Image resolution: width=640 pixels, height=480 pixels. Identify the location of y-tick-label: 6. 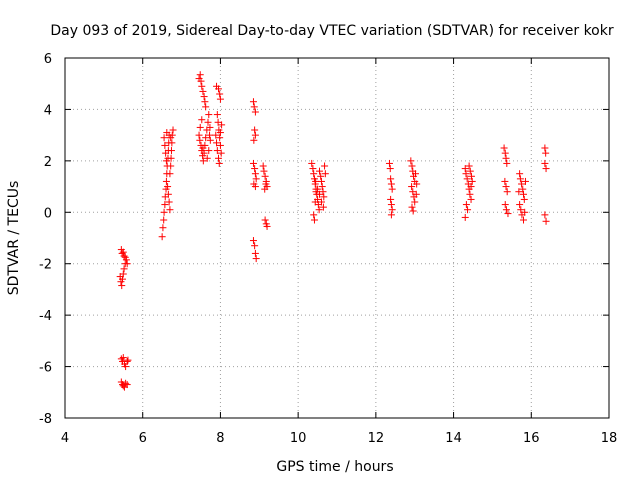
(48, 59).